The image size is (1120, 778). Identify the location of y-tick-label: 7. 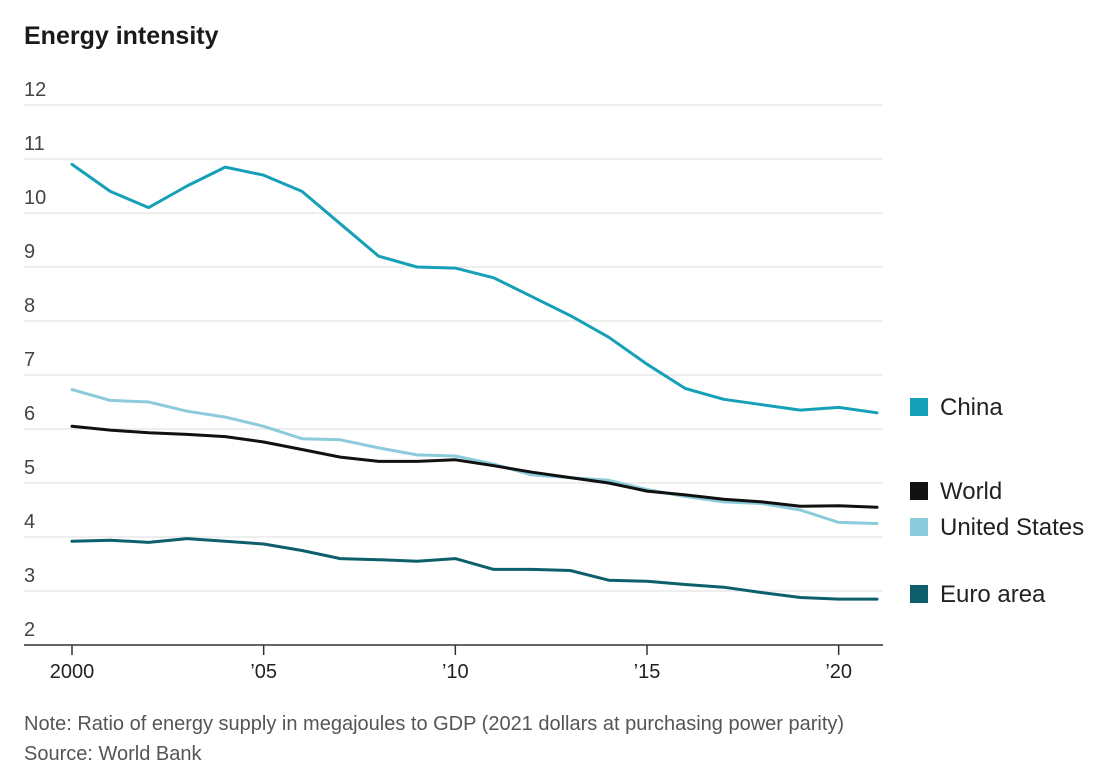
(29, 360).